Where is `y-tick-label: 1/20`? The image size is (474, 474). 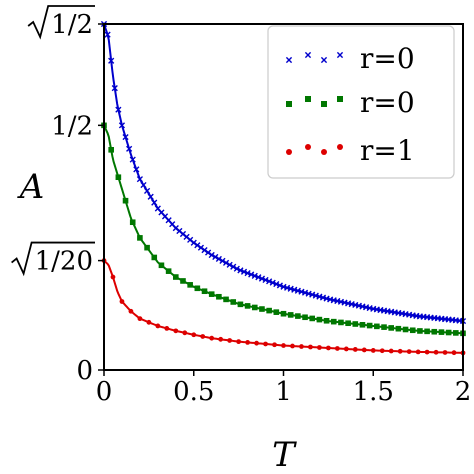 y-tick-label: 1/20 is located at coordinates (64, 262).